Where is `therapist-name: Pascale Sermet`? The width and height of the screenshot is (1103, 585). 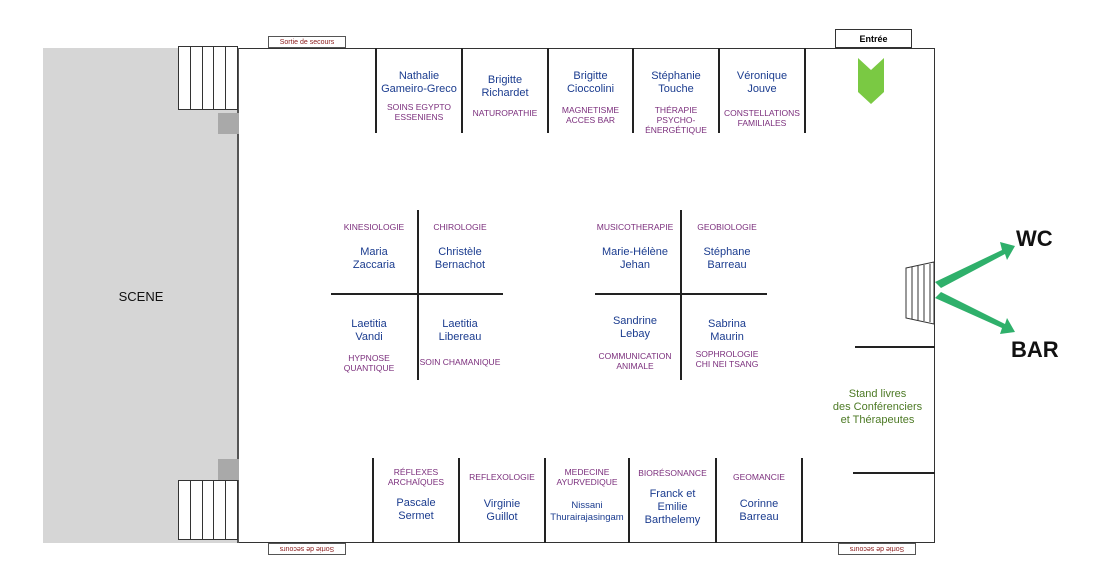 therapist-name: Pascale Sermet is located at coordinates (416, 509).